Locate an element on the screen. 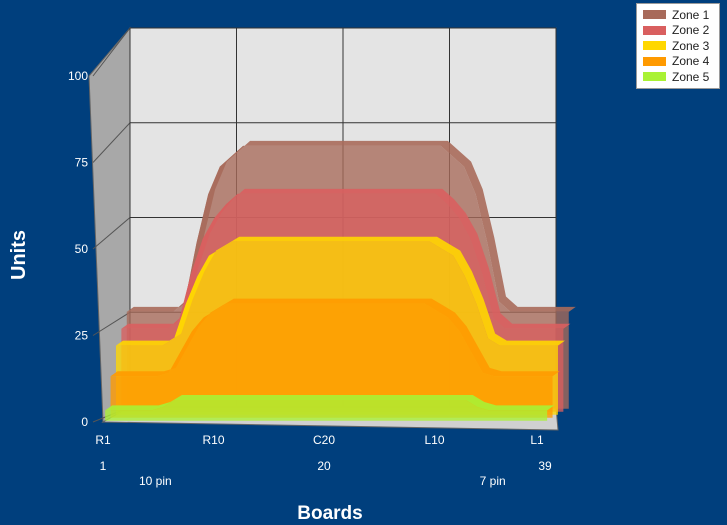 This screenshot has width=727, height=525. y-tick-labels: 0 25 50 75 100 is located at coordinates (78, 249).